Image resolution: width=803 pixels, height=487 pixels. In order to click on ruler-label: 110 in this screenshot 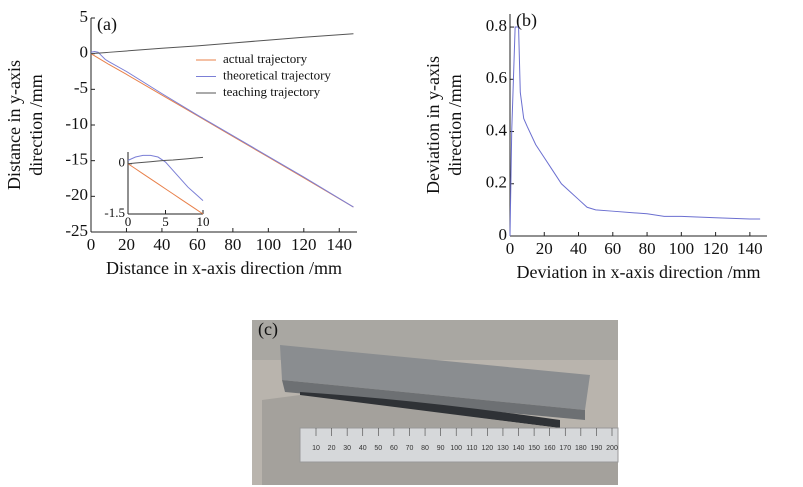, I will do `click(471, 448)`.